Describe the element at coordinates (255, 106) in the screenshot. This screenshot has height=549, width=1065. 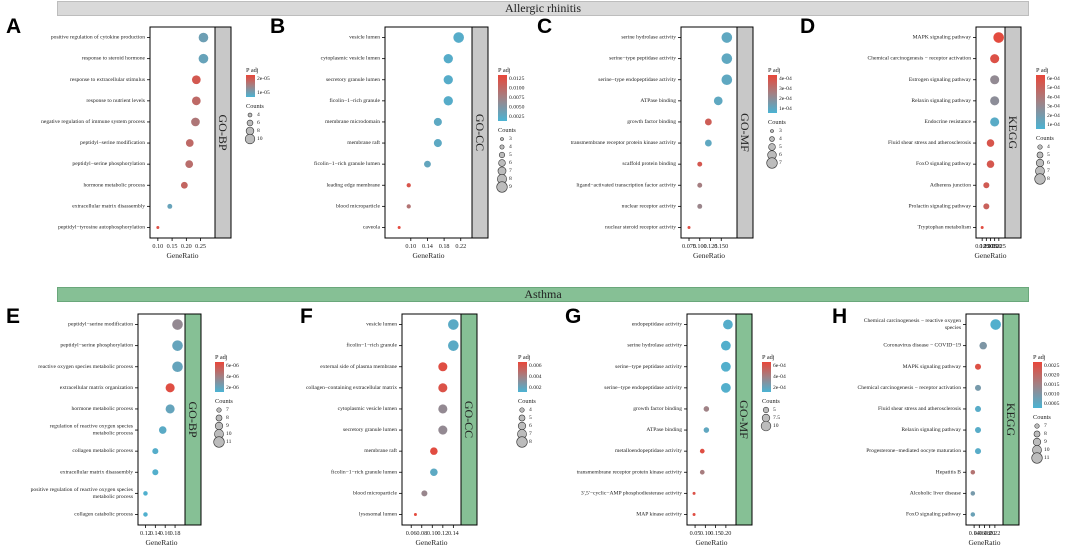
I see `panel-a-counts-title: Counts` at that location.